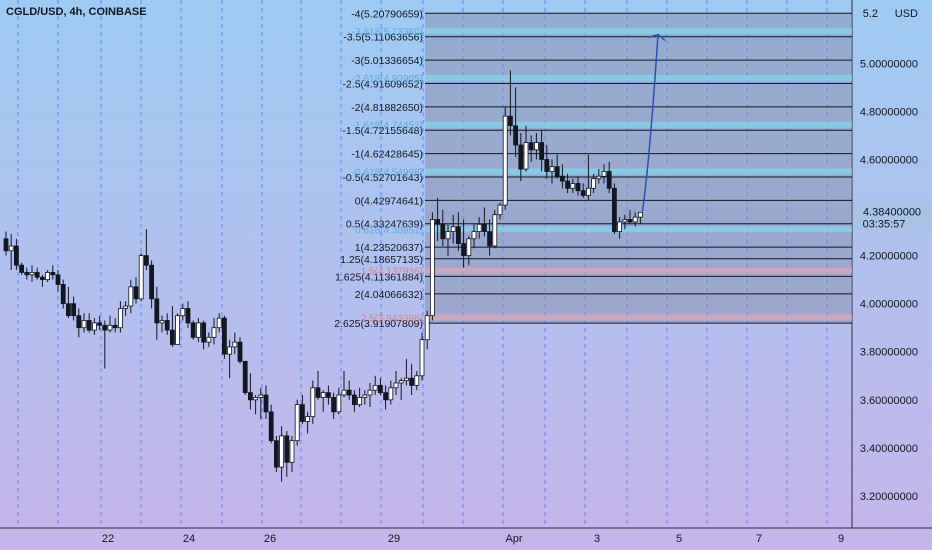 The width and height of the screenshot is (932, 550). I want to click on countdown-label: 03:35:57, so click(884, 224).